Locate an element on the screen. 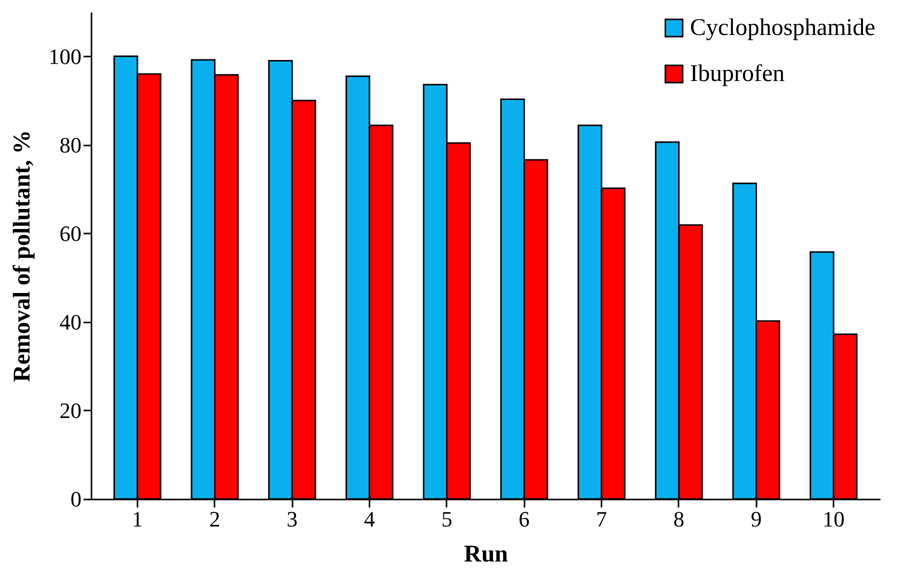  y-tick-label: 80 is located at coordinates (71, 145).